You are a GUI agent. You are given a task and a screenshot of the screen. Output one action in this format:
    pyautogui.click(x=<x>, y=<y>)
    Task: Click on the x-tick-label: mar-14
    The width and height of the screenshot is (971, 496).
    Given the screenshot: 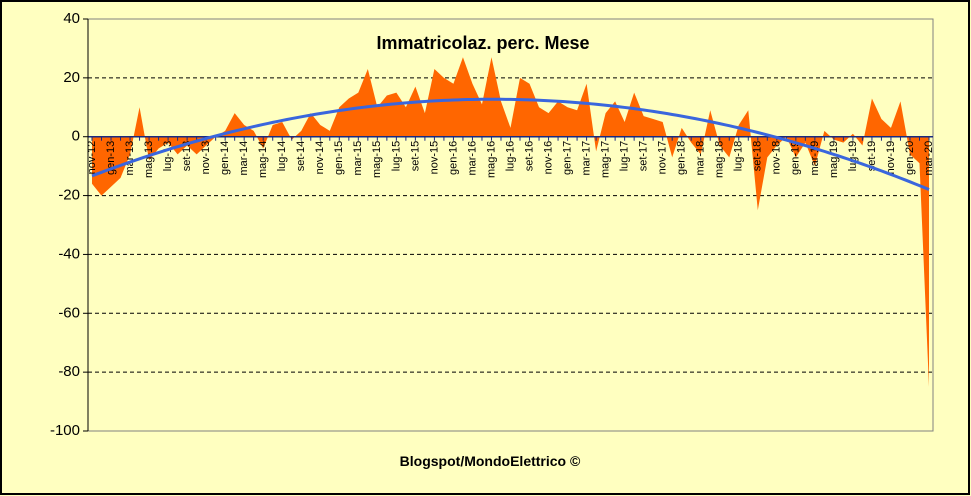 What is the action you would take?
    pyautogui.click(x=244, y=158)
    